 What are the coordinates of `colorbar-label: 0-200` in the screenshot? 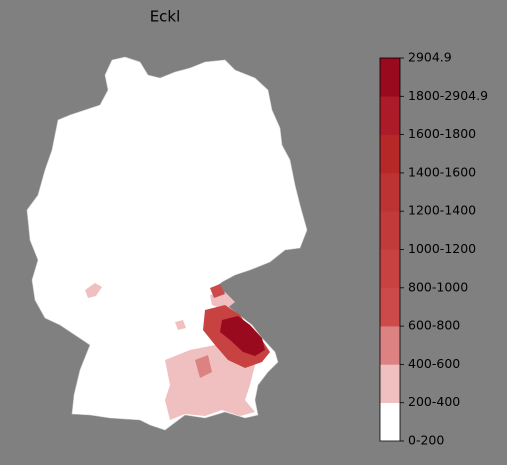 It's located at (426, 440).